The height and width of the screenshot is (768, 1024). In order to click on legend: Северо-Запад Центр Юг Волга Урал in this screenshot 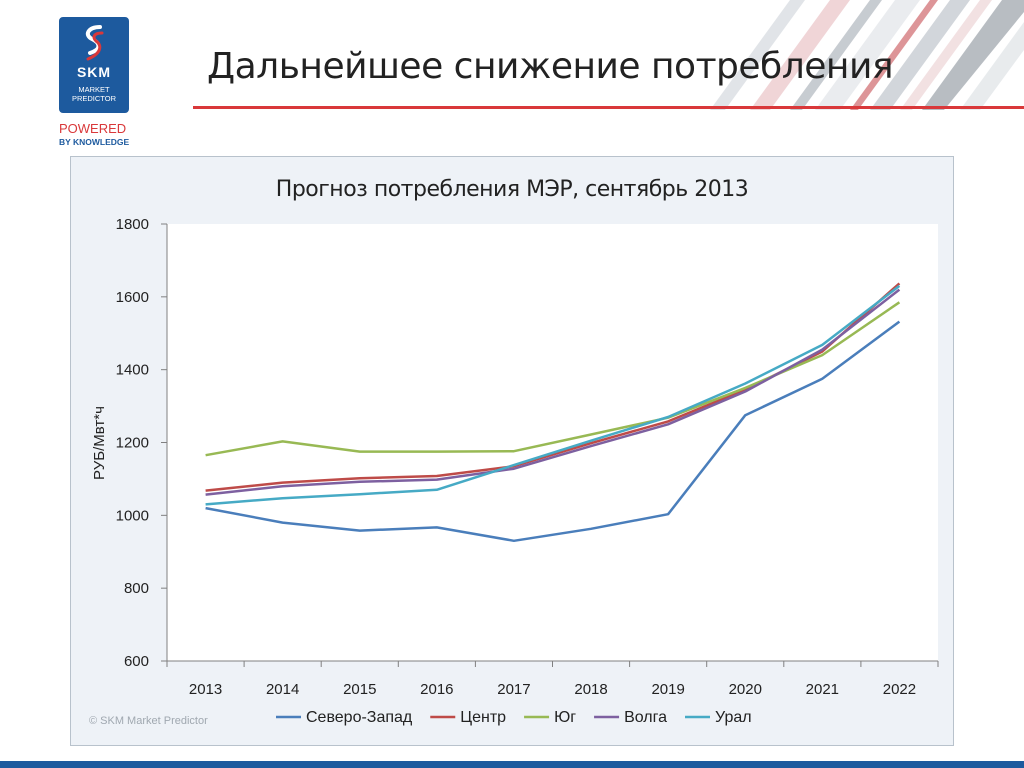, I will do `click(514, 717)`.